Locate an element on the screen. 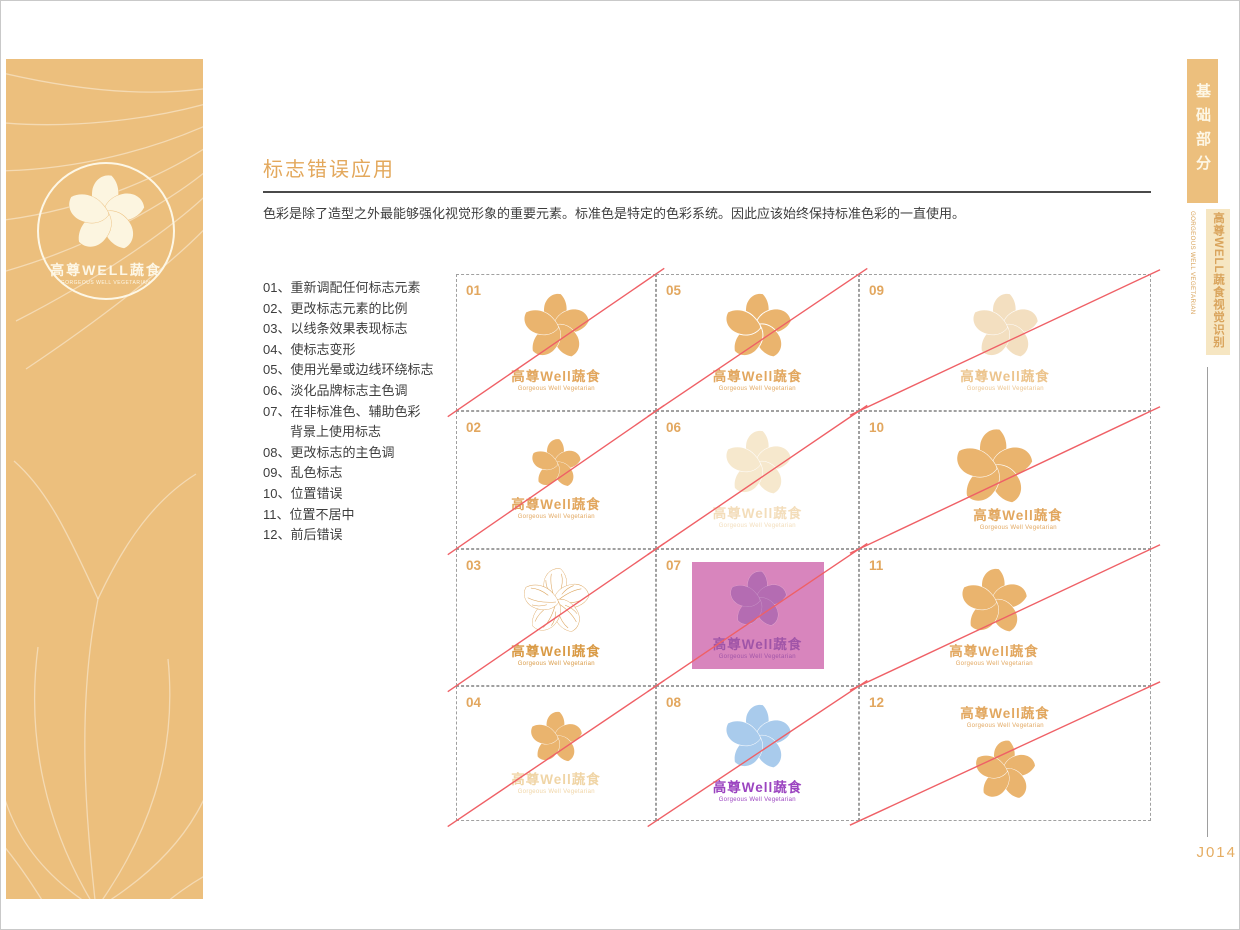 This screenshot has height=930, width=1240. grid-cell-08: 08 高尊Well蔬食 Gorgeous Well Vegetarian is located at coordinates (757, 753).